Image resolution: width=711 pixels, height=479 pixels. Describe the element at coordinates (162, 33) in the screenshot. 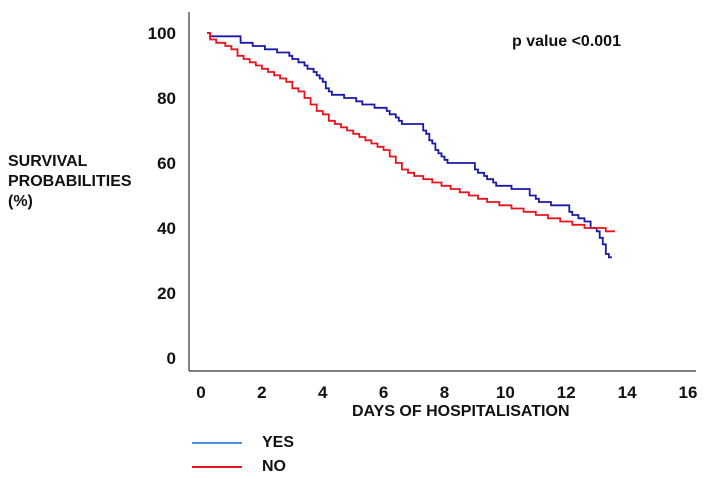

I see `y-tick-label: 100` at that location.